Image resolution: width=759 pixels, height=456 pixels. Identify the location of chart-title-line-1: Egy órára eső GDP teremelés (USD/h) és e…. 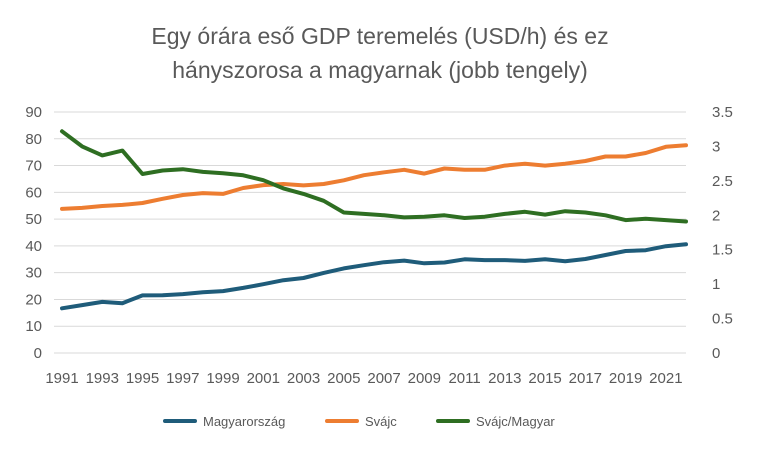
(379, 36).